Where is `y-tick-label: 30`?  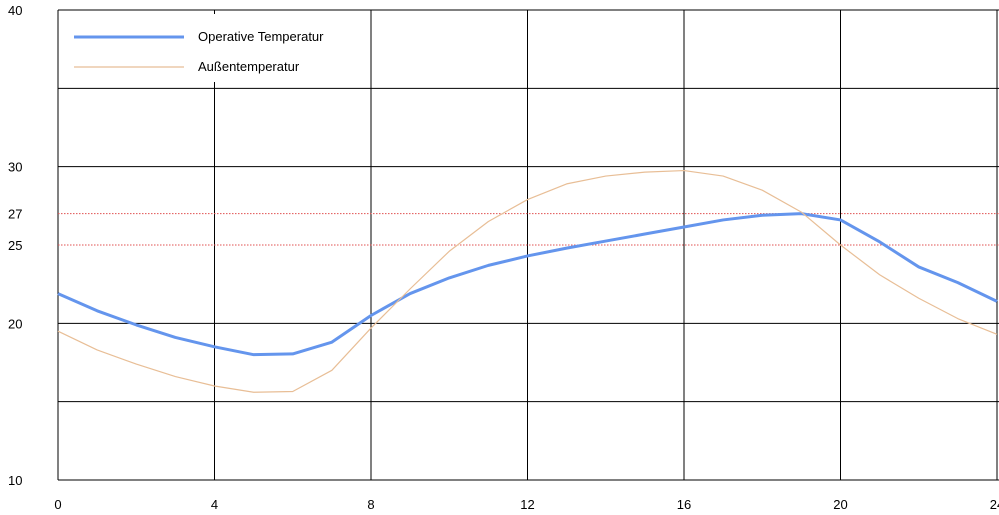
y-tick-label: 30 is located at coordinates (15, 167).